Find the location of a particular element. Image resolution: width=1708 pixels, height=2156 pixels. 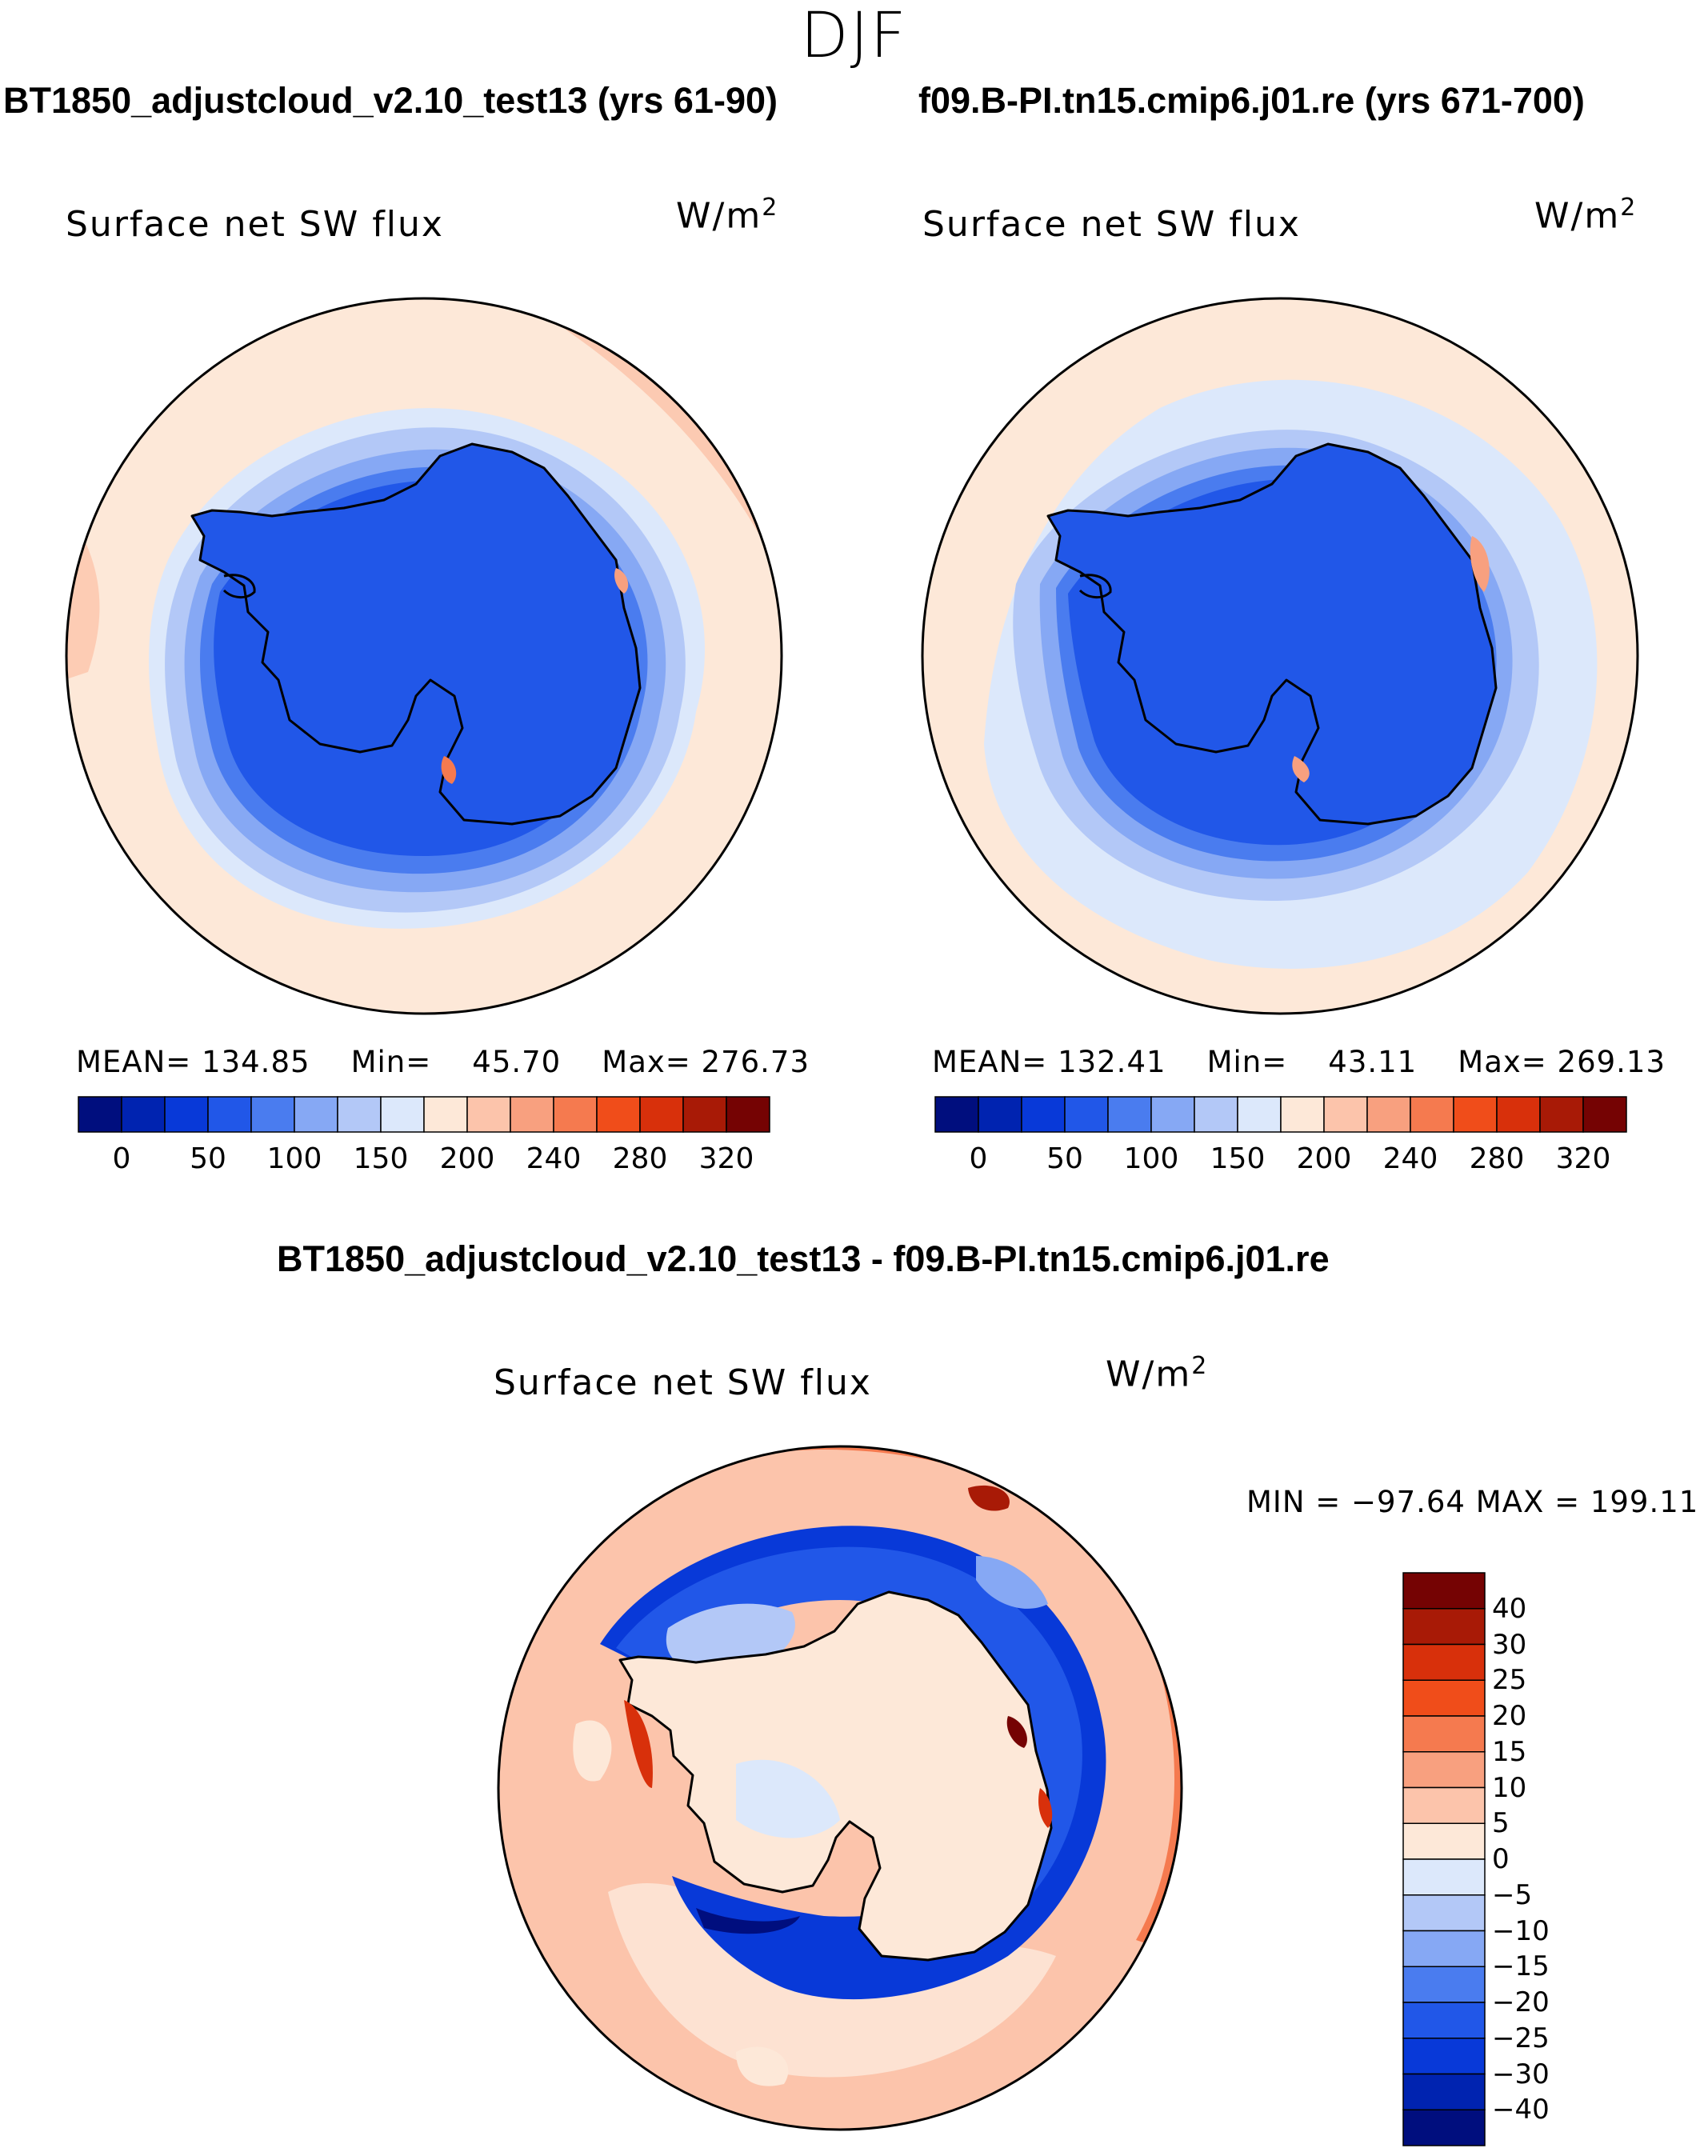

dark-red-spot is located at coordinates (989, 1498).